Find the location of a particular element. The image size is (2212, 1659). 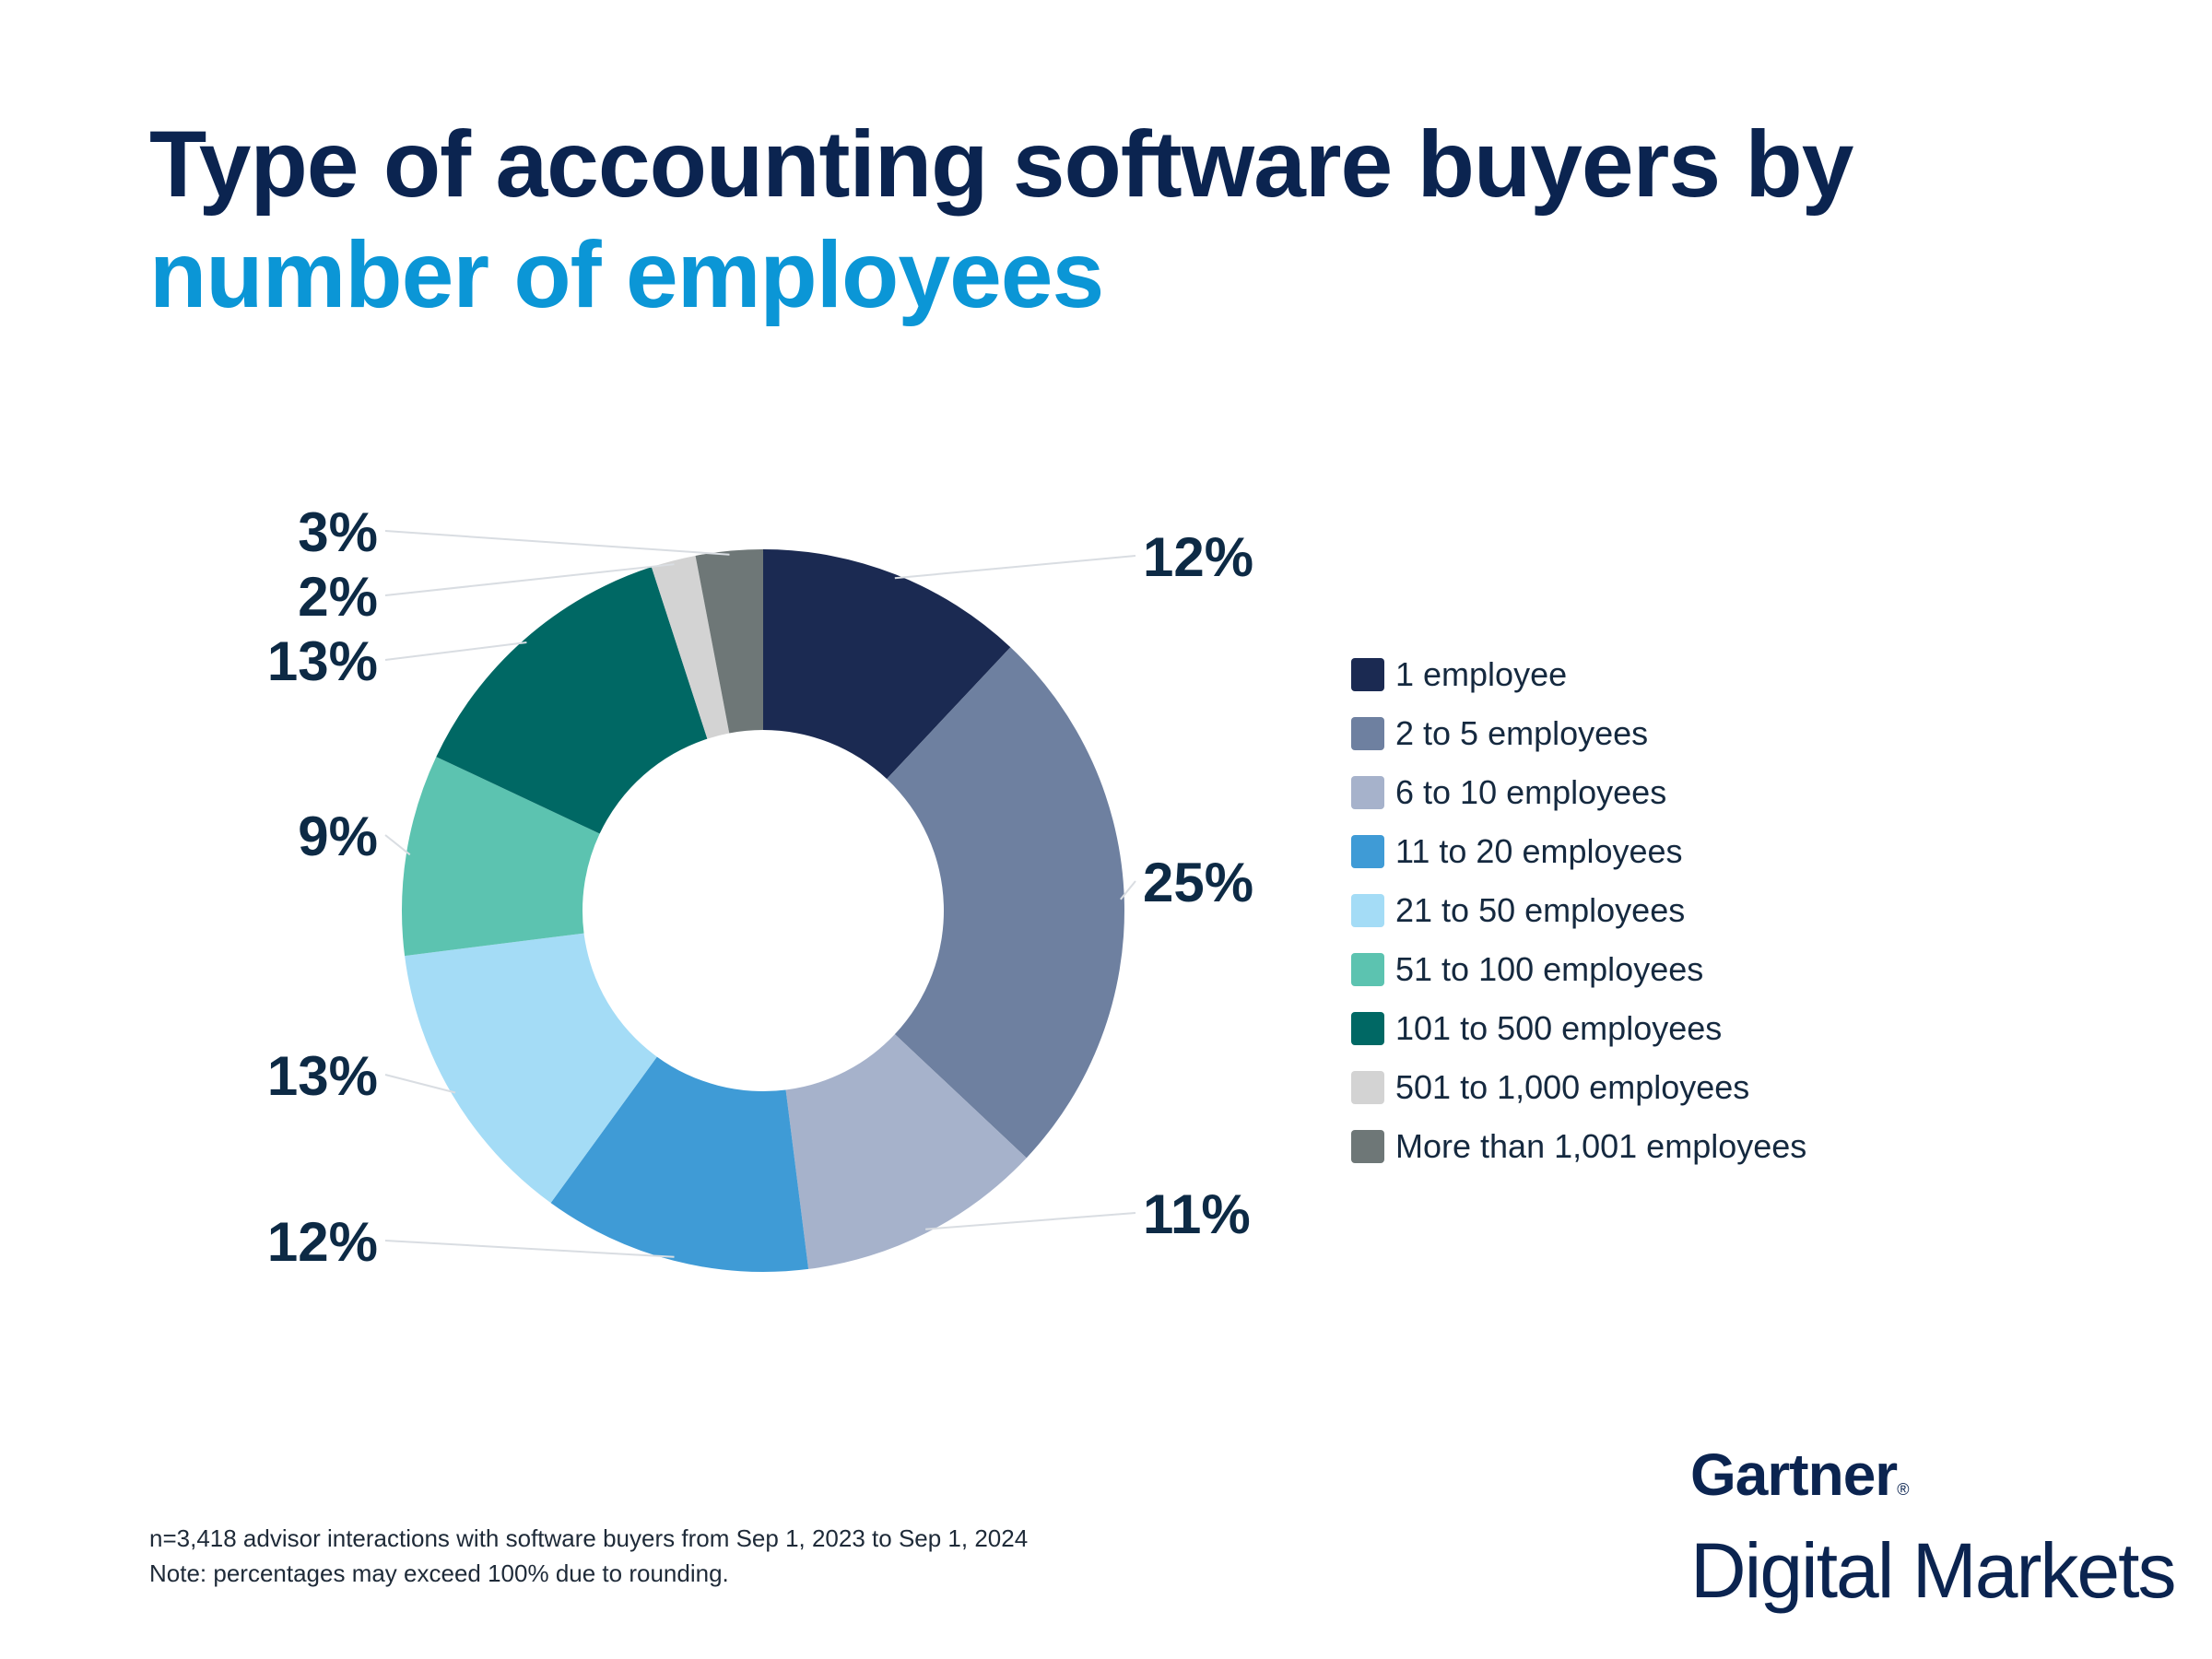

legend-label: 11 to 20 employees is located at coordinates (1539, 851).